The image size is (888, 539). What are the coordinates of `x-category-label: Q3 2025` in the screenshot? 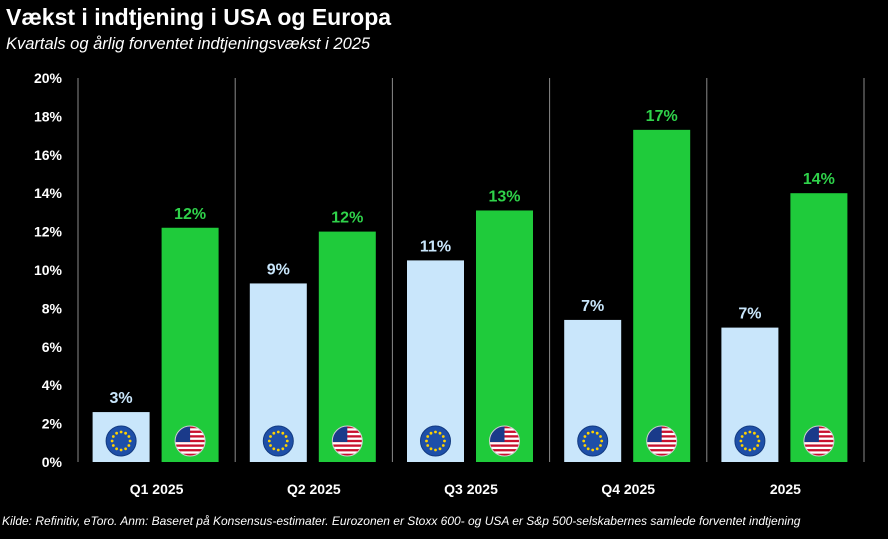 It's located at (471, 489).